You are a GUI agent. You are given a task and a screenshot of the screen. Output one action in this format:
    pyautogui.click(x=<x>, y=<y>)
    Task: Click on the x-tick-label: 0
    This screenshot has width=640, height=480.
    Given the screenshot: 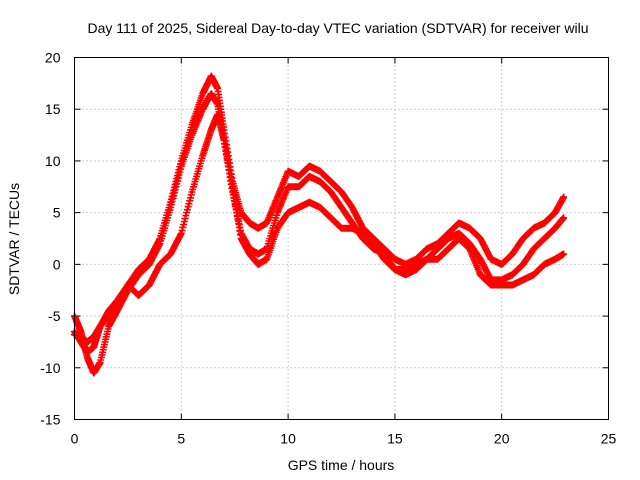 What is the action you would take?
    pyautogui.click(x=75, y=439)
    